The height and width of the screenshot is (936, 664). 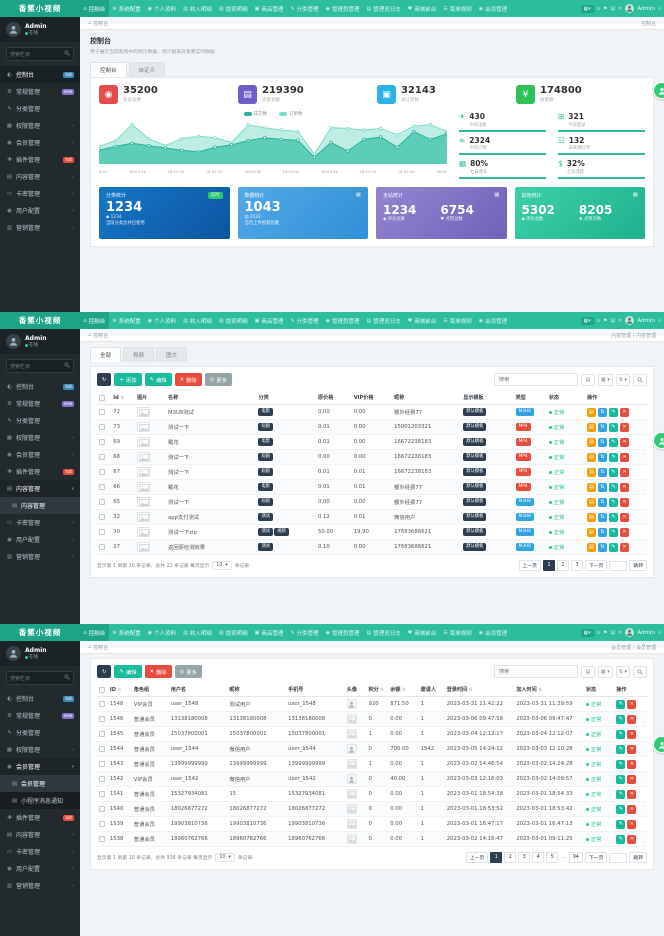 What do you see at coordinates (40, 176) in the screenshot?
I see `sidebar-item: ▤ 内容管理 ‹` at bounding box center [40, 176].